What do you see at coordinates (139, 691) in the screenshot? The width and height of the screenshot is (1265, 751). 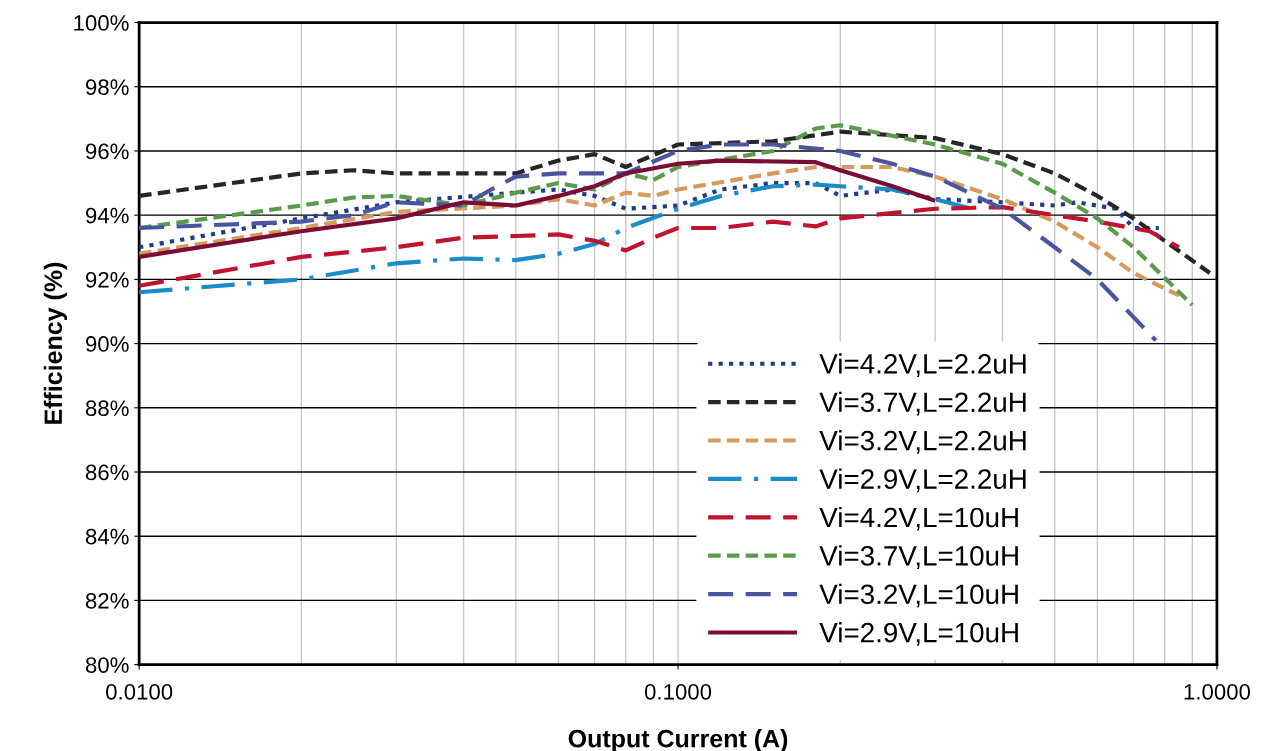 I see `x-tick-label: 0.0100` at bounding box center [139, 691].